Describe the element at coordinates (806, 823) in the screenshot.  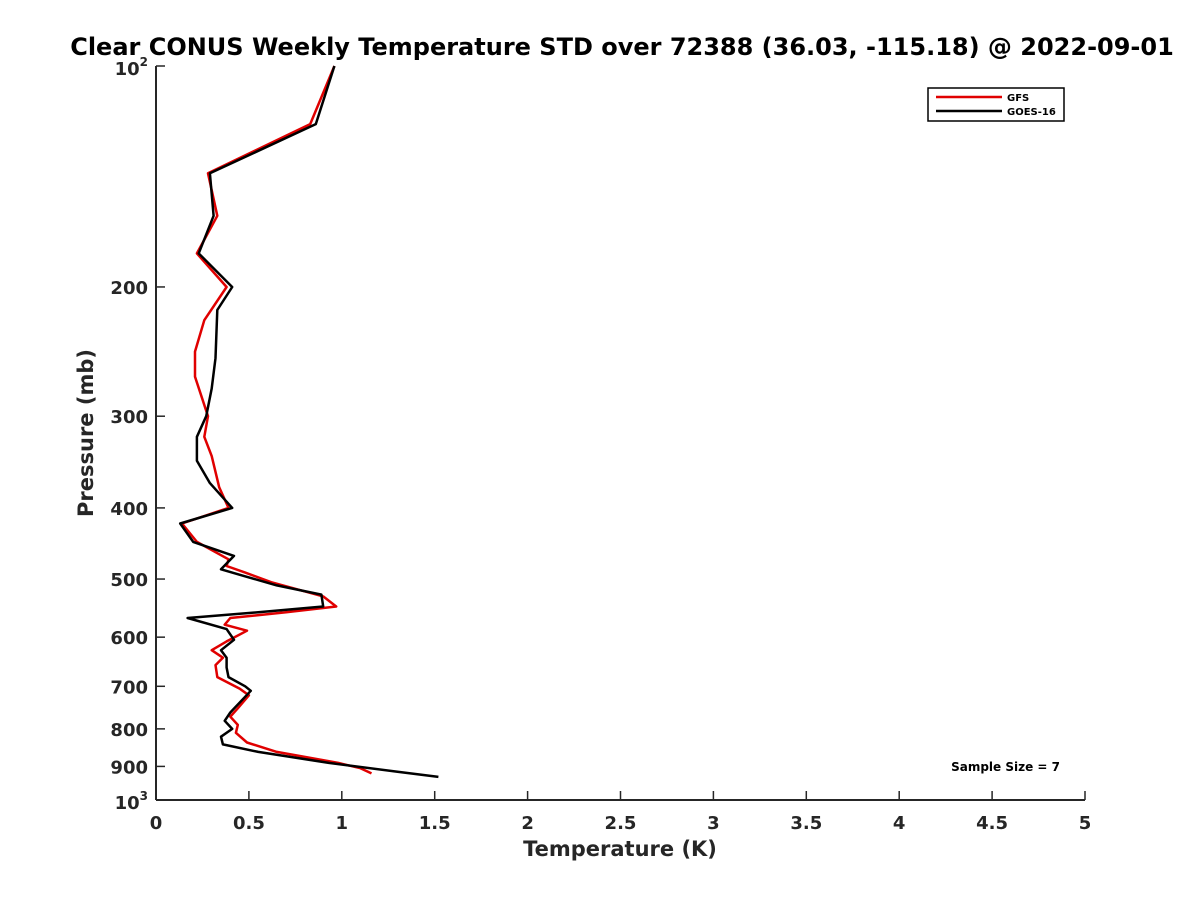
I see `x-tick-label: 3.5` at that location.